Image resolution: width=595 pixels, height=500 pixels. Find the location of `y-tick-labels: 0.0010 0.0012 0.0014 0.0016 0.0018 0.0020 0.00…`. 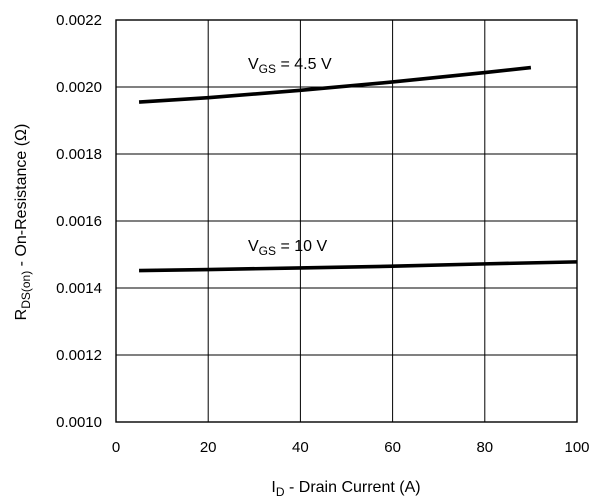

y-tick-labels: 0.0010 0.0012 0.0014 0.0016 0.0018 0.0020 0.00… is located at coordinates (79, 221).